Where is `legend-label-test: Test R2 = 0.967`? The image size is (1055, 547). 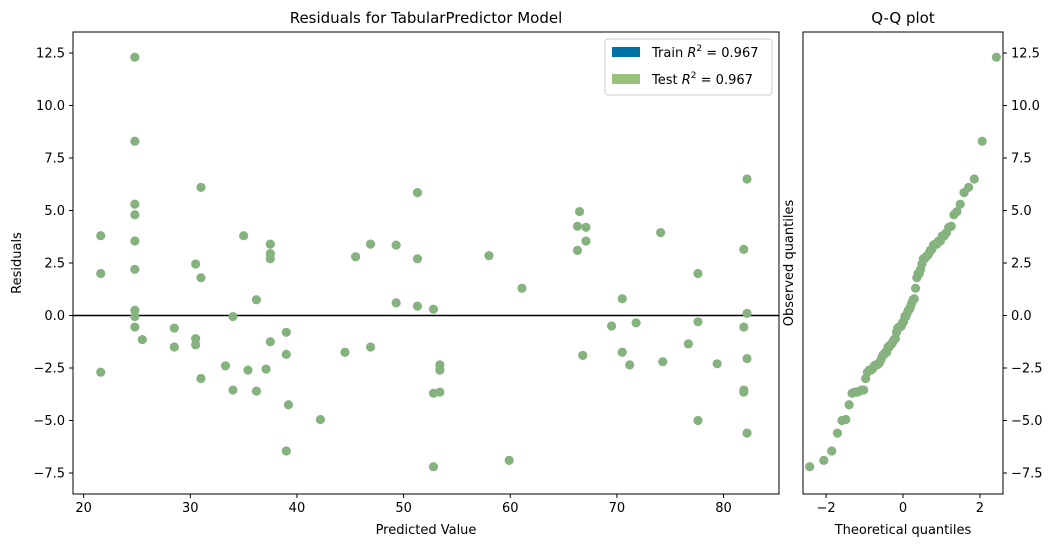 legend-label-test: Test R2 = 0.967 is located at coordinates (702, 79).